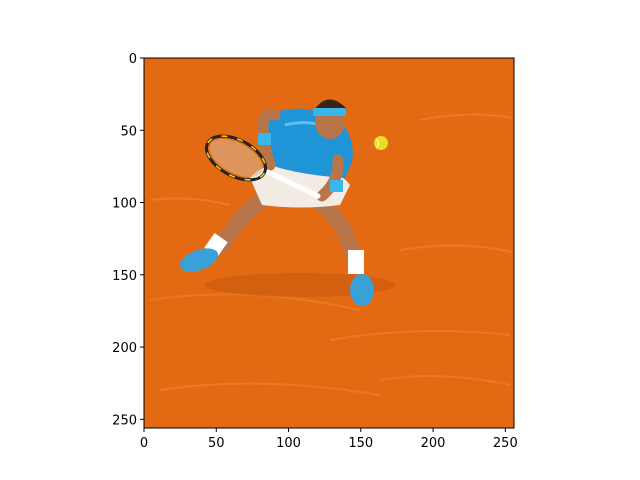 The height and width of the screenshot is (480, 640). Describe the element at coordinates (329, 439) in the screenshot. I see `x-axis: 0 50 100 150 200 250` at that location.